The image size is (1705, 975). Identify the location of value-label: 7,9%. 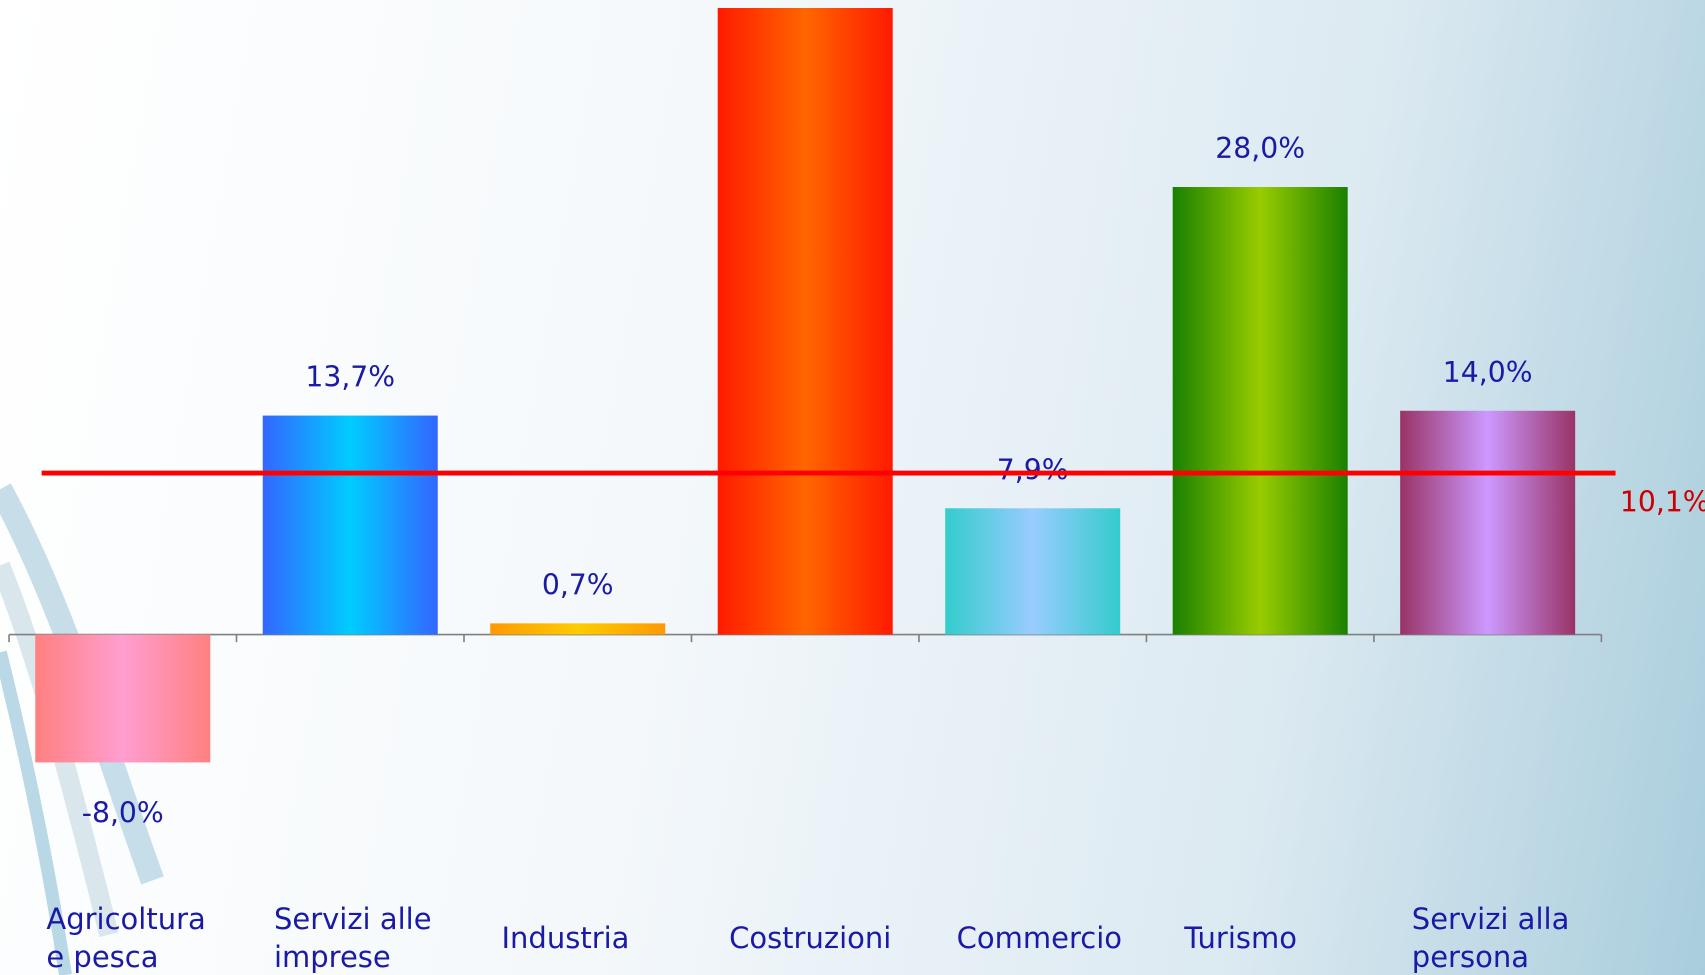
(1033, 469).